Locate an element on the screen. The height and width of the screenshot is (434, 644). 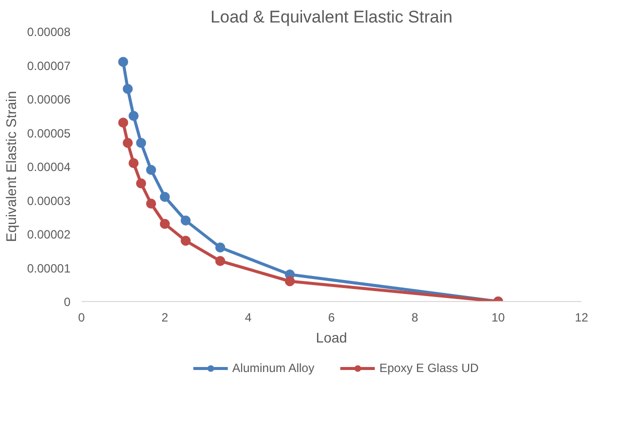
x-tick-label: 4 is located at coordinates (248, 317).